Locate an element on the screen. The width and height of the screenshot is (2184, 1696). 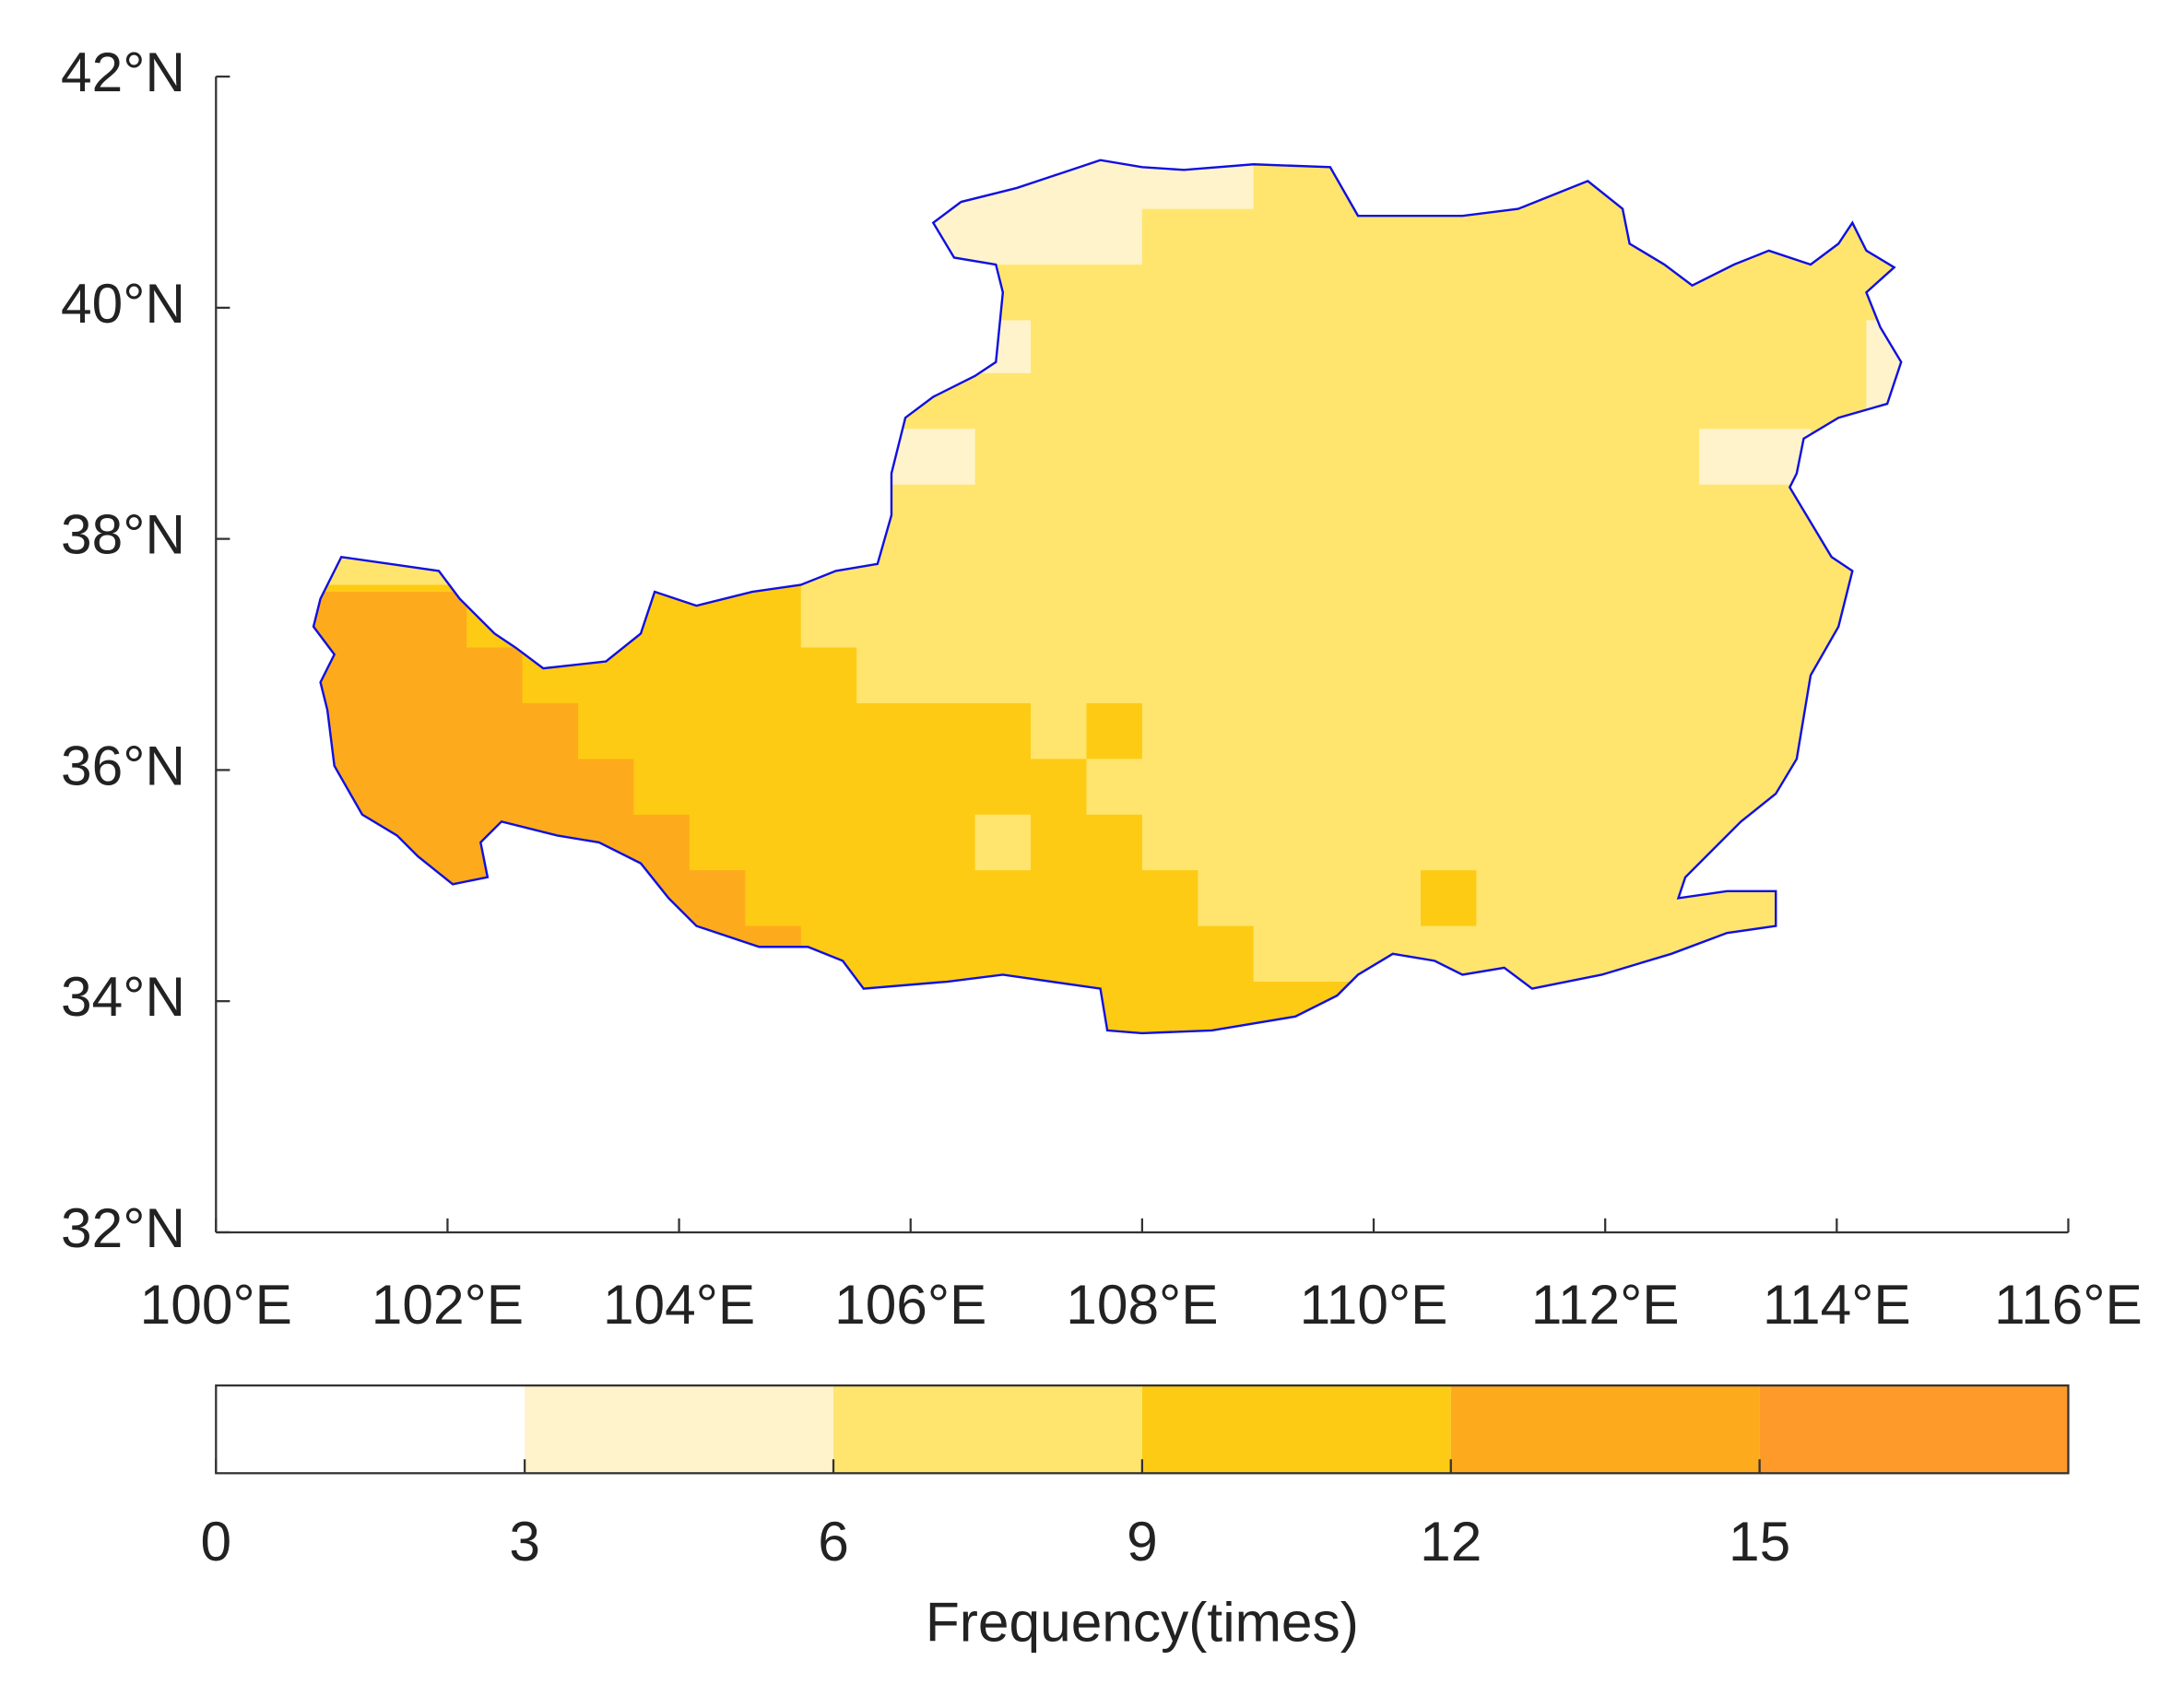
colorbar-label: Frequency(times) is located at coordinates (1142, 1622).